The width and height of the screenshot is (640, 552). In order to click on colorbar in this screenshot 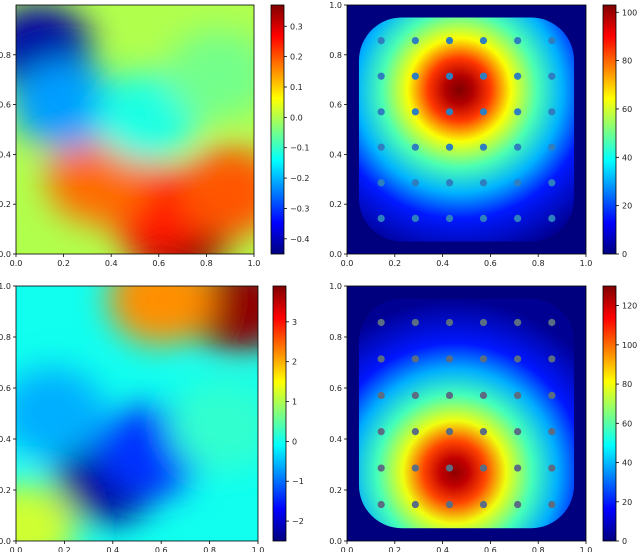, I will do `click(279, 413)`.